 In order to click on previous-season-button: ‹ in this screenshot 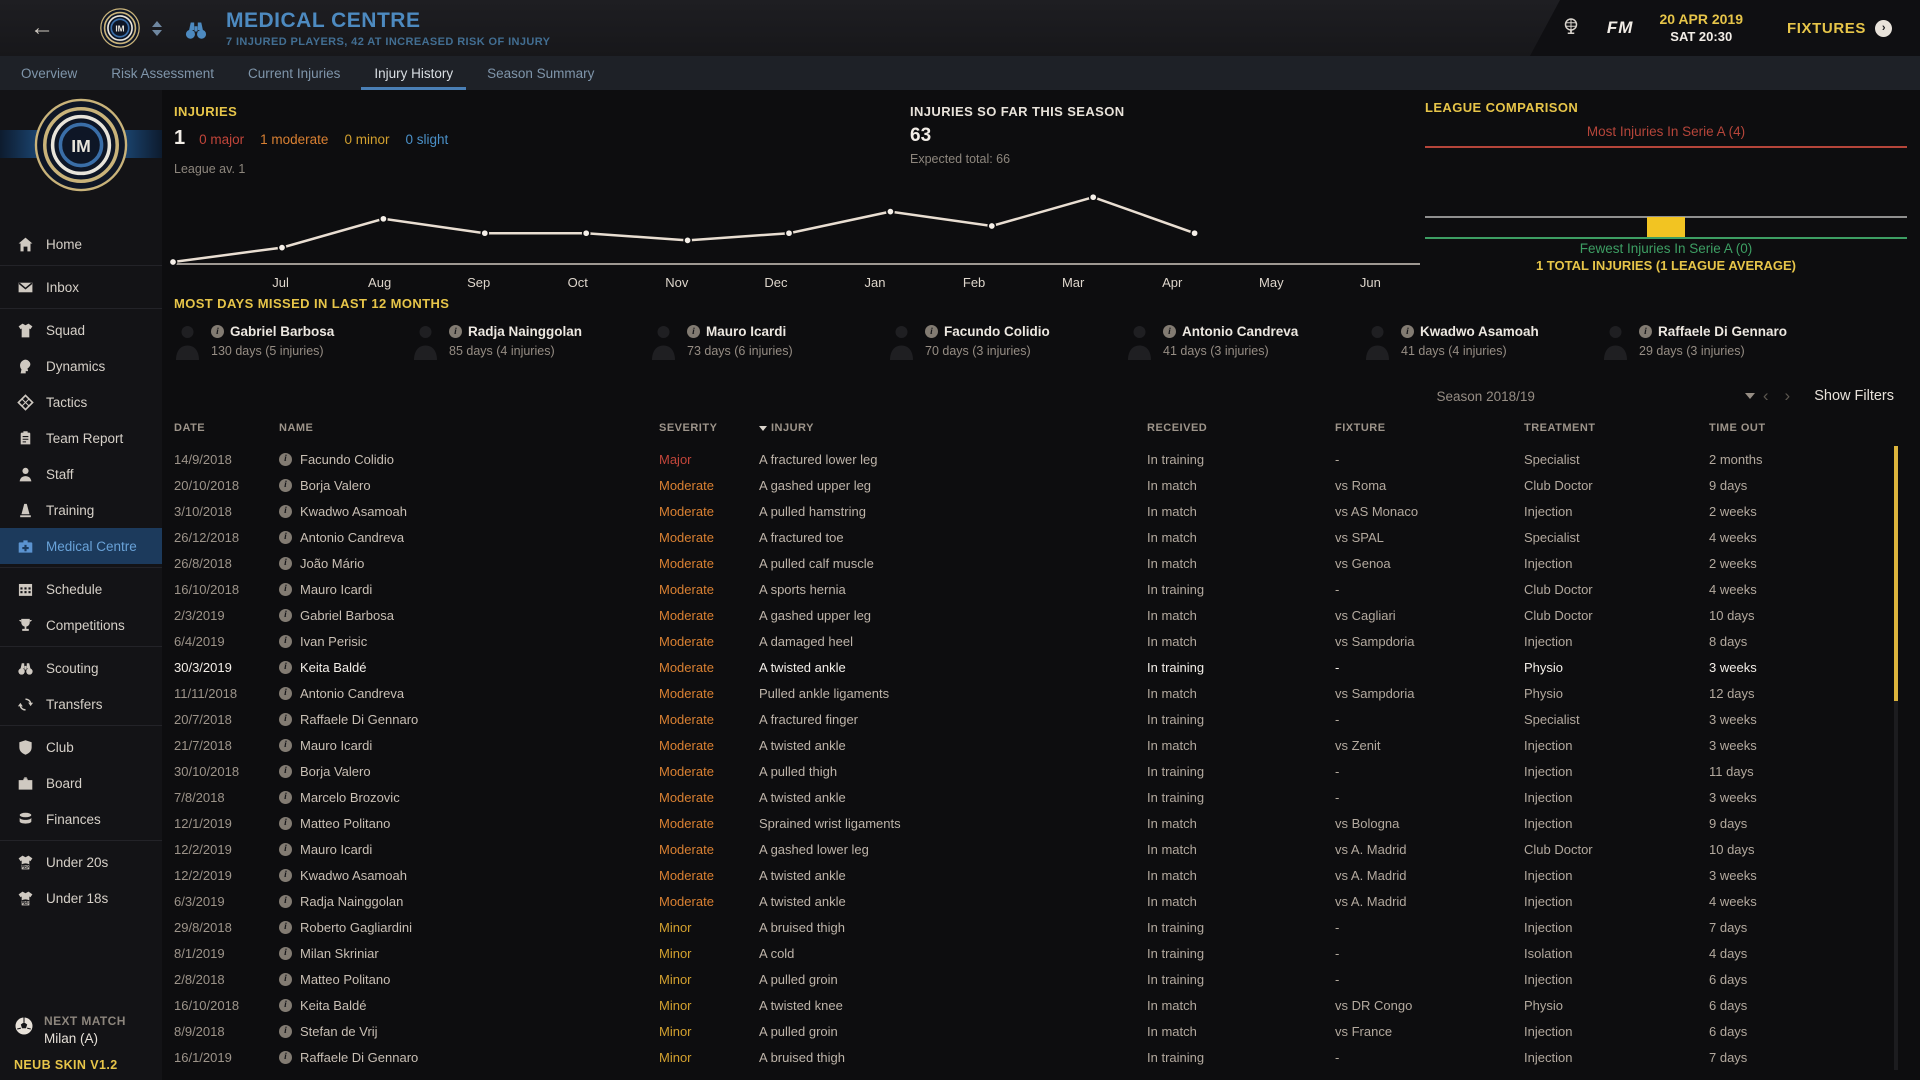, I will do `click(1765, 395)`.